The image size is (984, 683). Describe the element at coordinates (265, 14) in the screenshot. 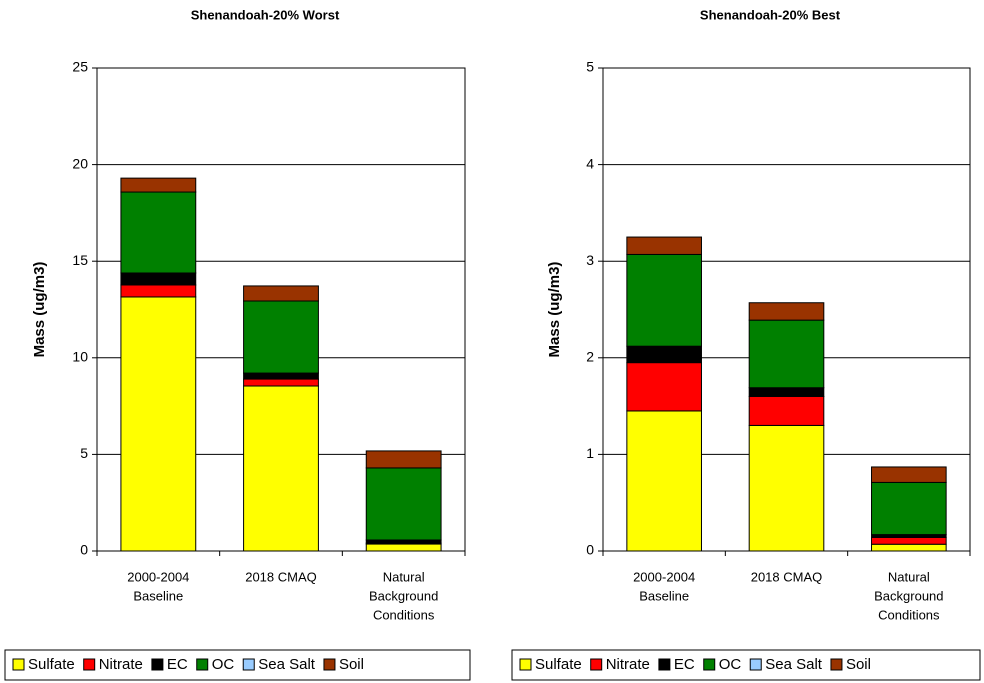

I see `chart-title: Shenandoah-20% Worst` at that location.